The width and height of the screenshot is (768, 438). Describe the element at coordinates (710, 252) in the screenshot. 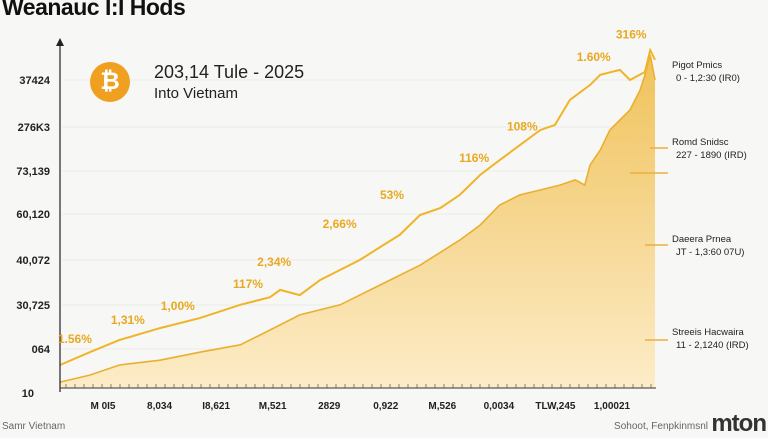

I see `callout-value: JT - 1,3:60 07U)` at that location.